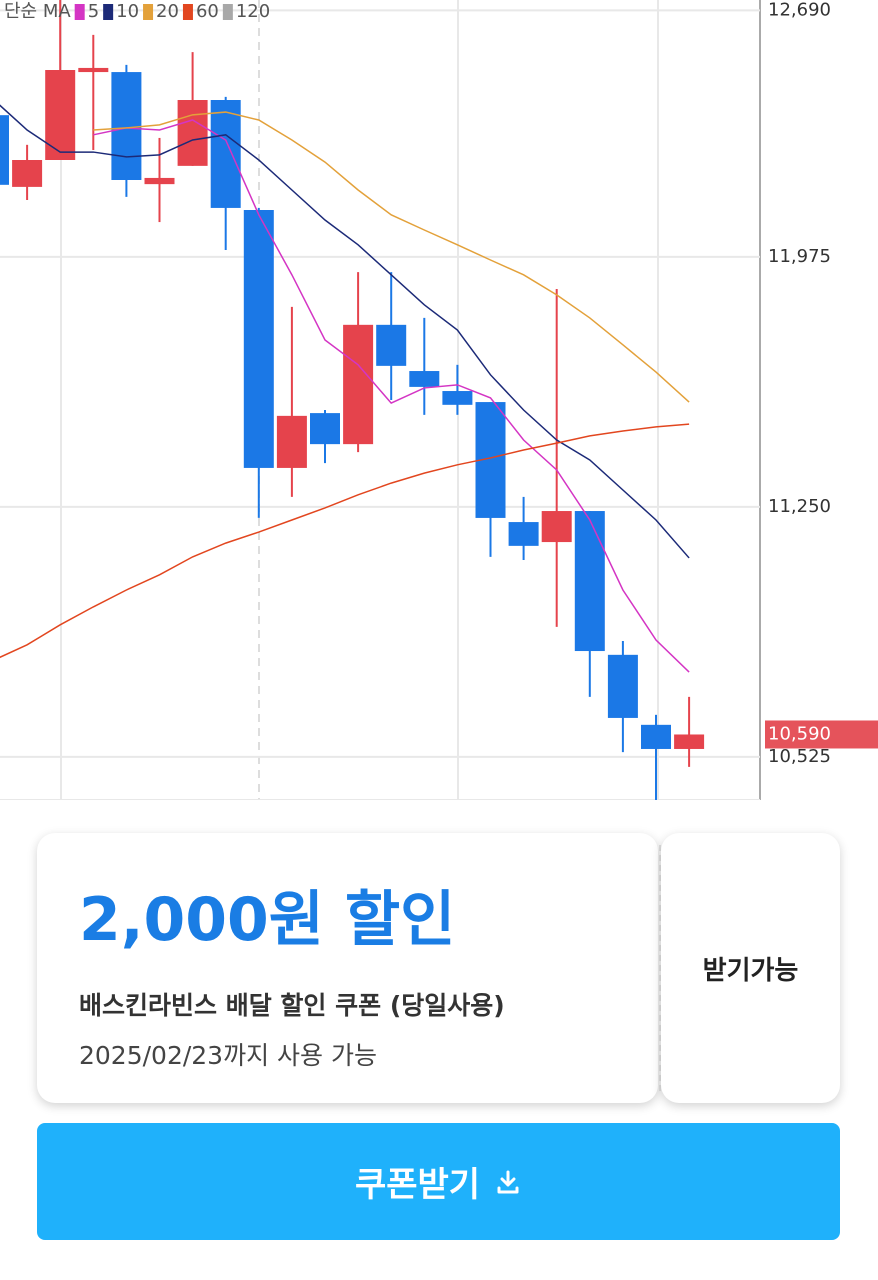 The width and height of the screenshot is (878, 1280). I want to click on status-text: 받기가능, so click(750, 970).